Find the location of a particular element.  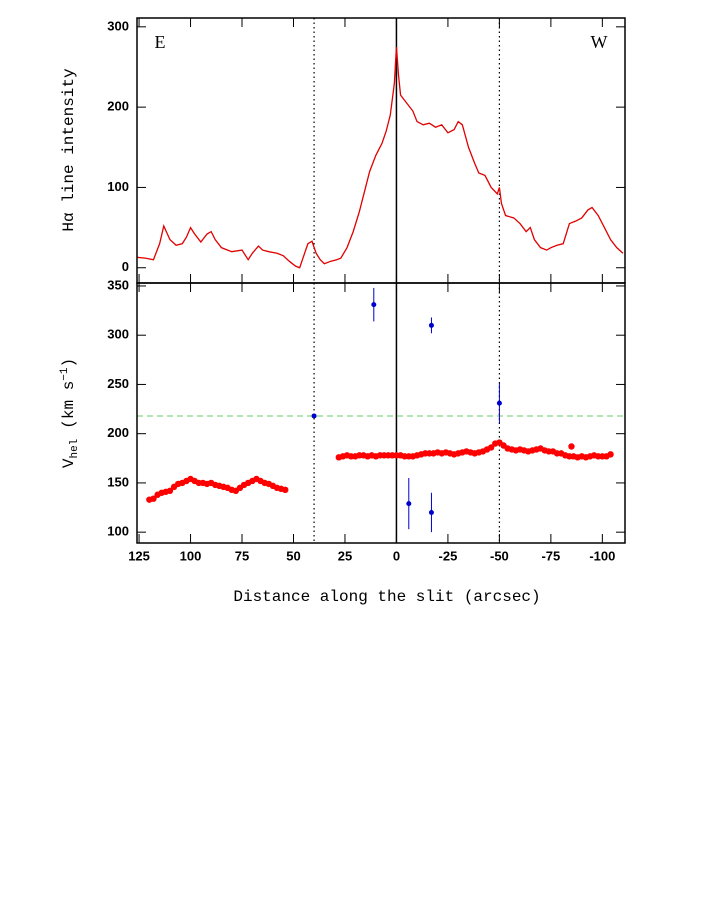

y-tick-label: 0 is located at coordinates (125, 266).